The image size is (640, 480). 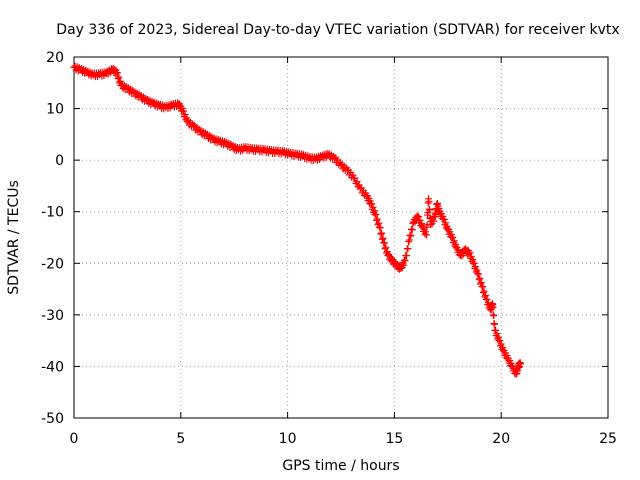 What do you see at coordinates (340, 466) in the screenshot?
I see `x-axis-label: GPS time / hours` at bounding box center [340, 466].